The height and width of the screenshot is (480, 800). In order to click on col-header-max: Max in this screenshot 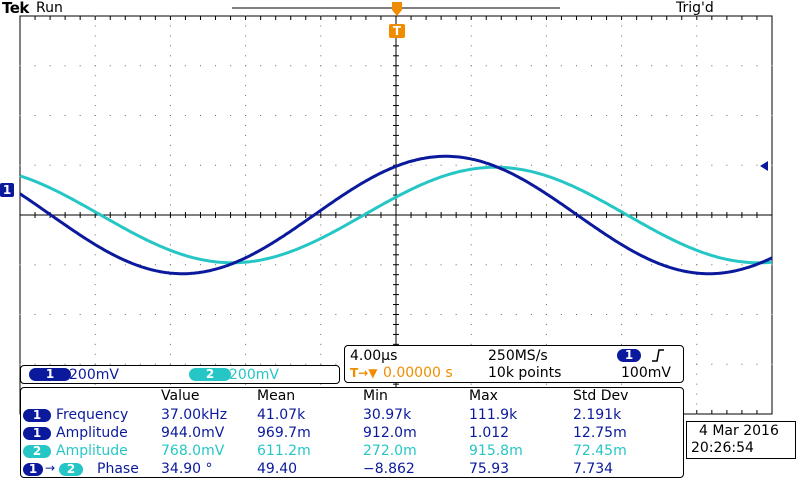, I will do `click(483, 396)`.